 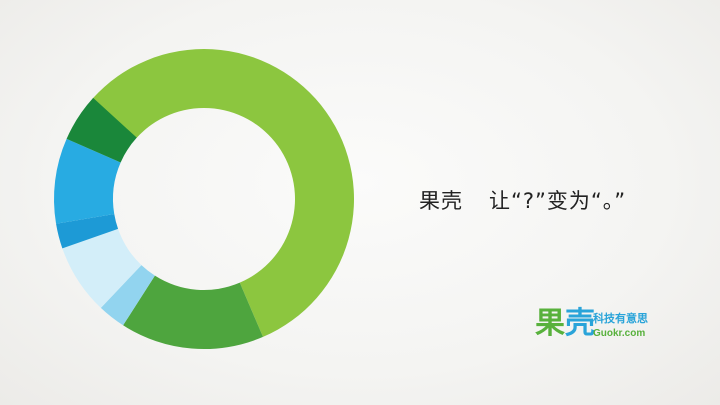 I want to click on logo-mark-part2: 壳, so click(x=580, y=323).